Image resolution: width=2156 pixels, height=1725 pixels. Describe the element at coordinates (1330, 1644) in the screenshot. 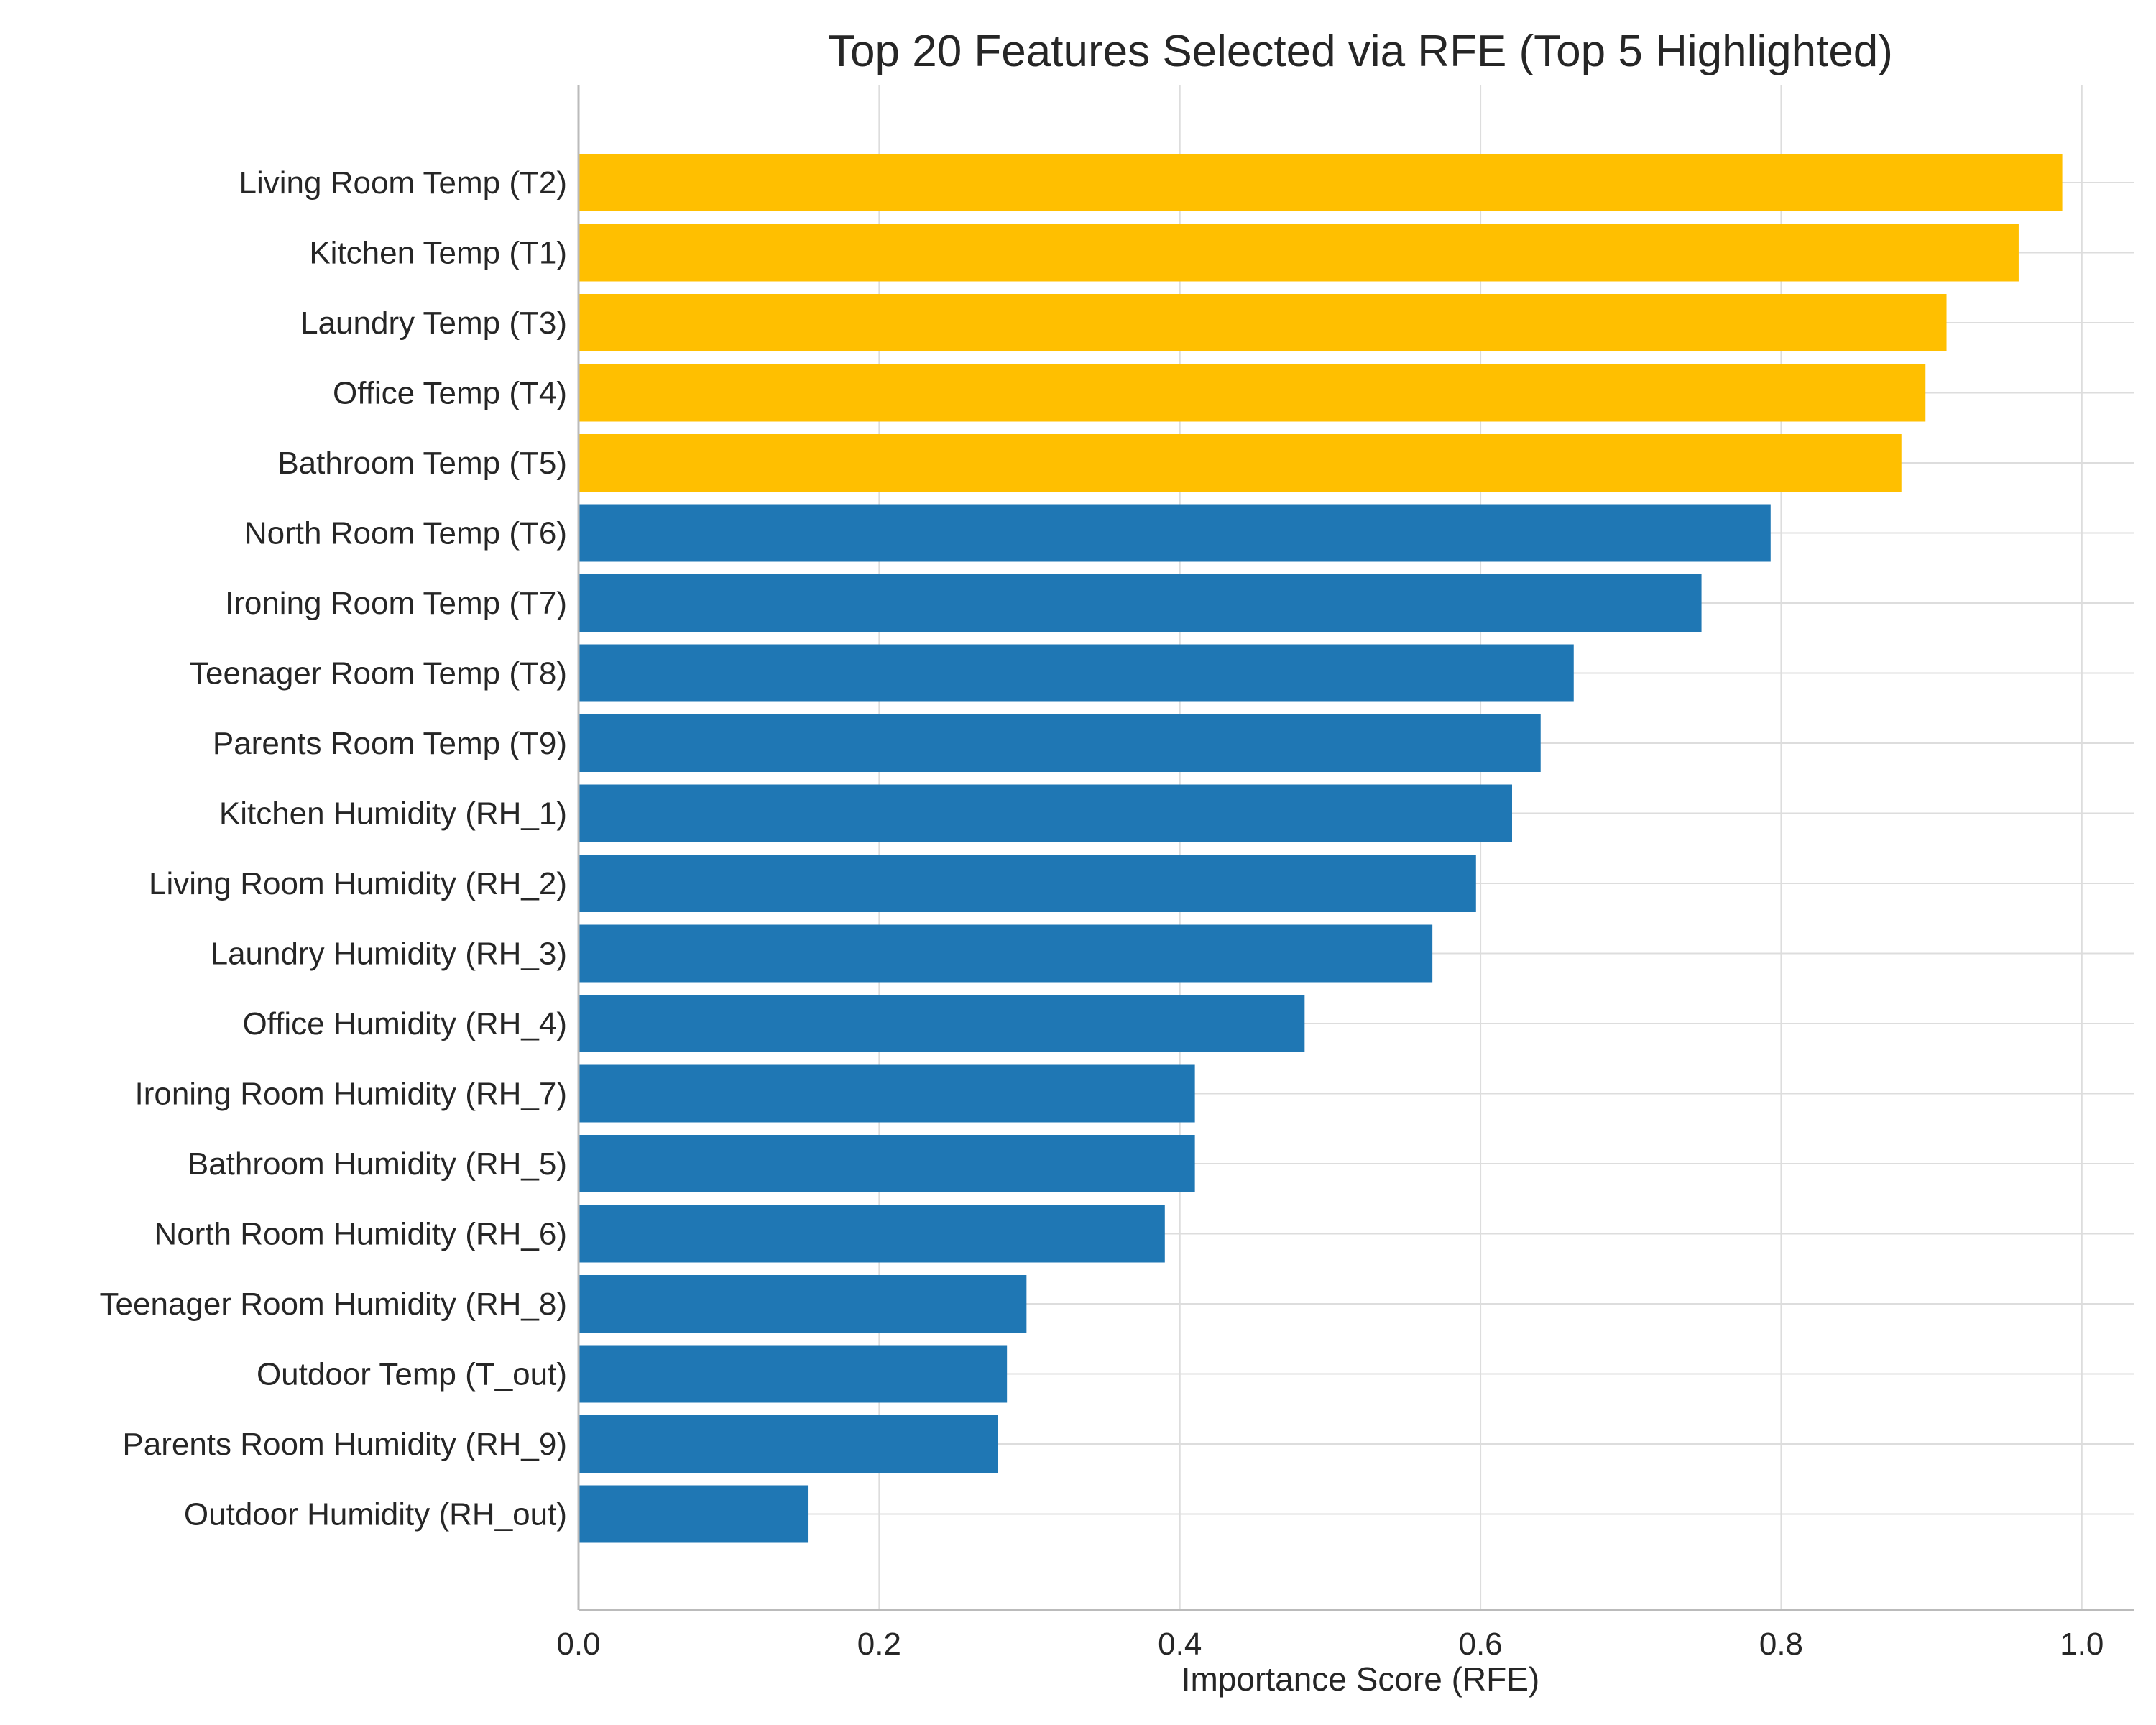

I see `x-tick-labels: 0.0 0.2 0.4 0.6 0.8 1.0` at that location.